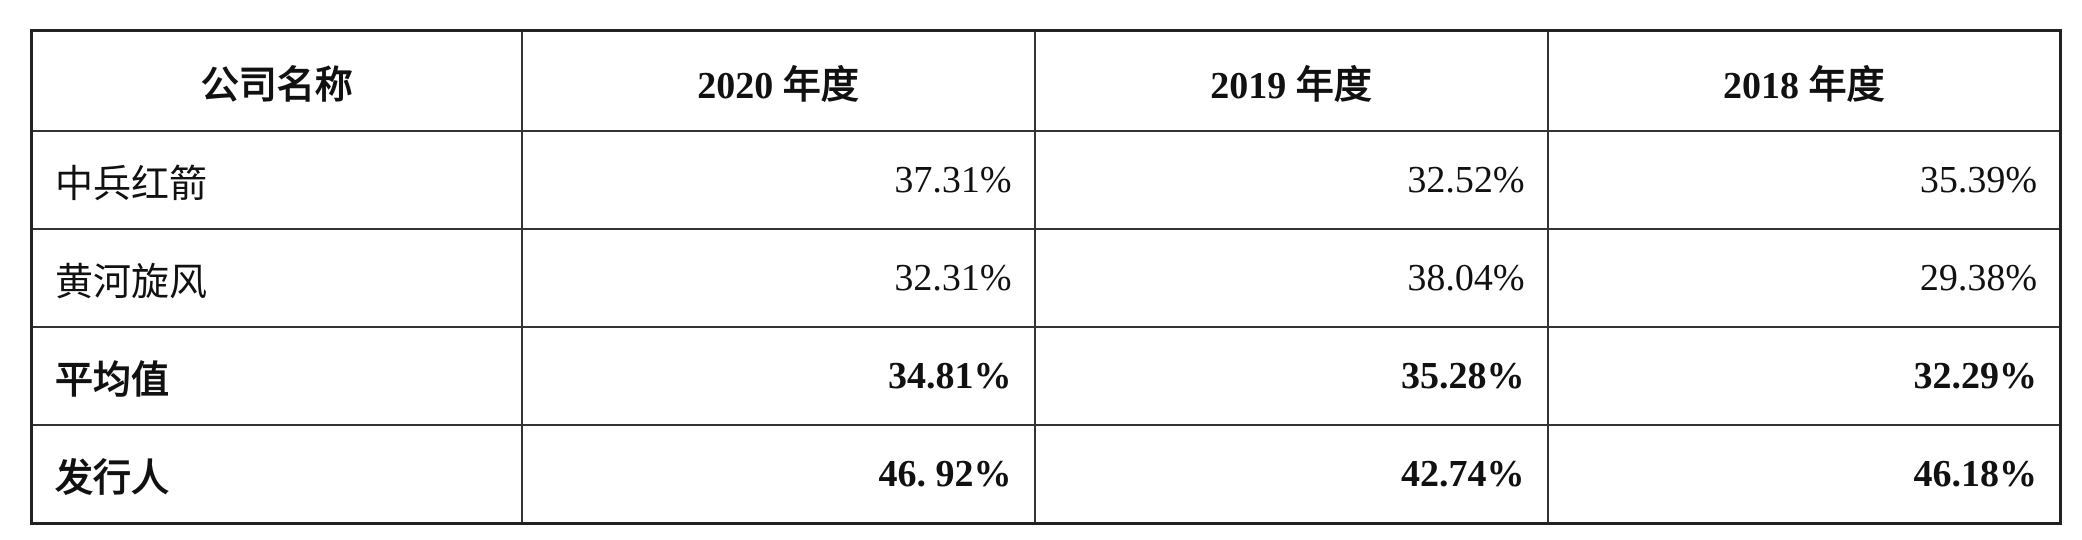 This screenshot has width=2082, height=540. What do you see at coordinates (1291, 278) in the screenshot?
I see `value-cell: 38.04%` at bounding box center [1291, 278].